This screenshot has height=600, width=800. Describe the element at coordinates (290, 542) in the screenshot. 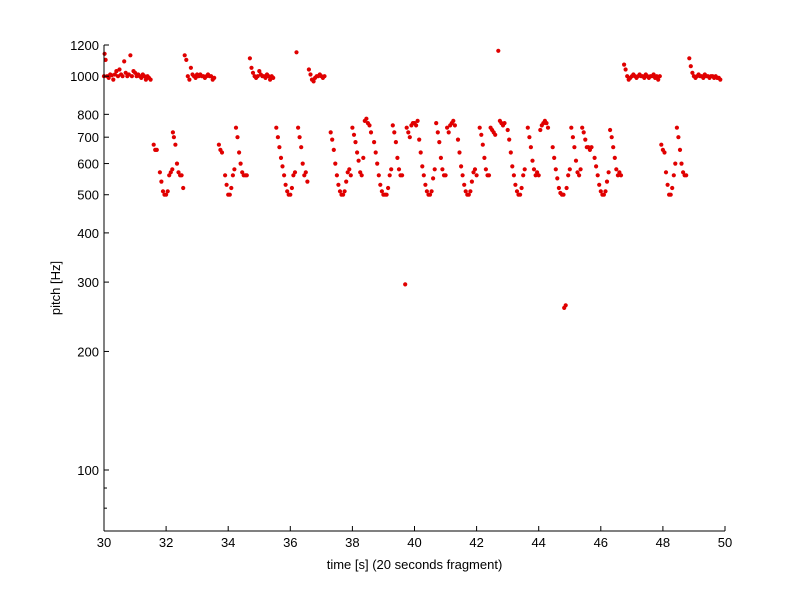

I see `x-tick-label: 36` at that location.